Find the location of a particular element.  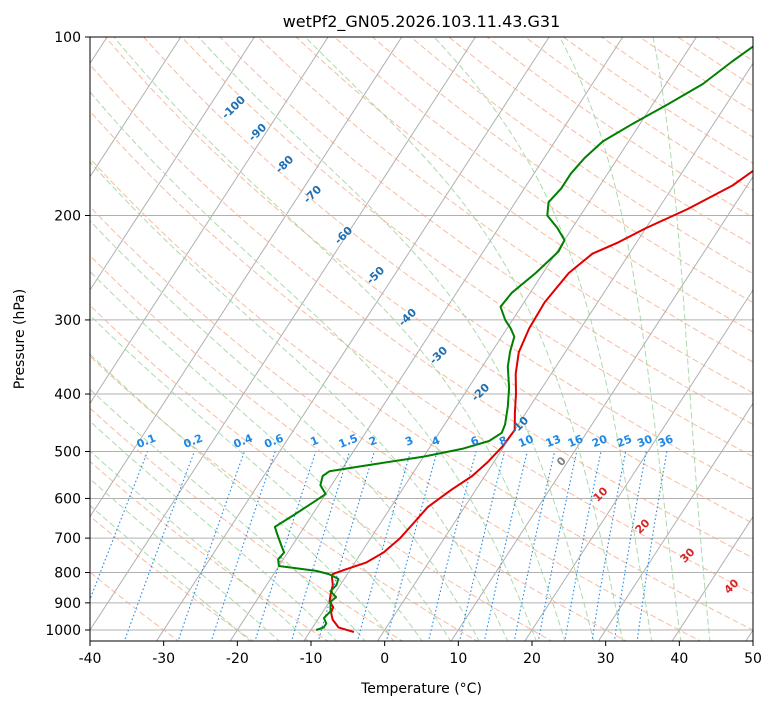

y-tick-label: 200 is located at coordinates (67, 217).